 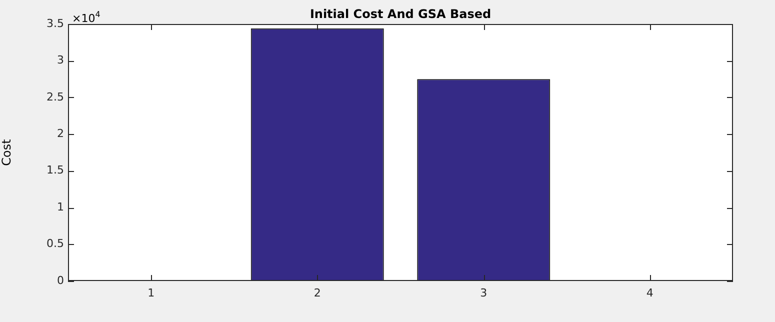 What do you see at coordinates (60, 280) in the screenshot?
I see `y-tick-label: 0` at bounding box center [60, 280].